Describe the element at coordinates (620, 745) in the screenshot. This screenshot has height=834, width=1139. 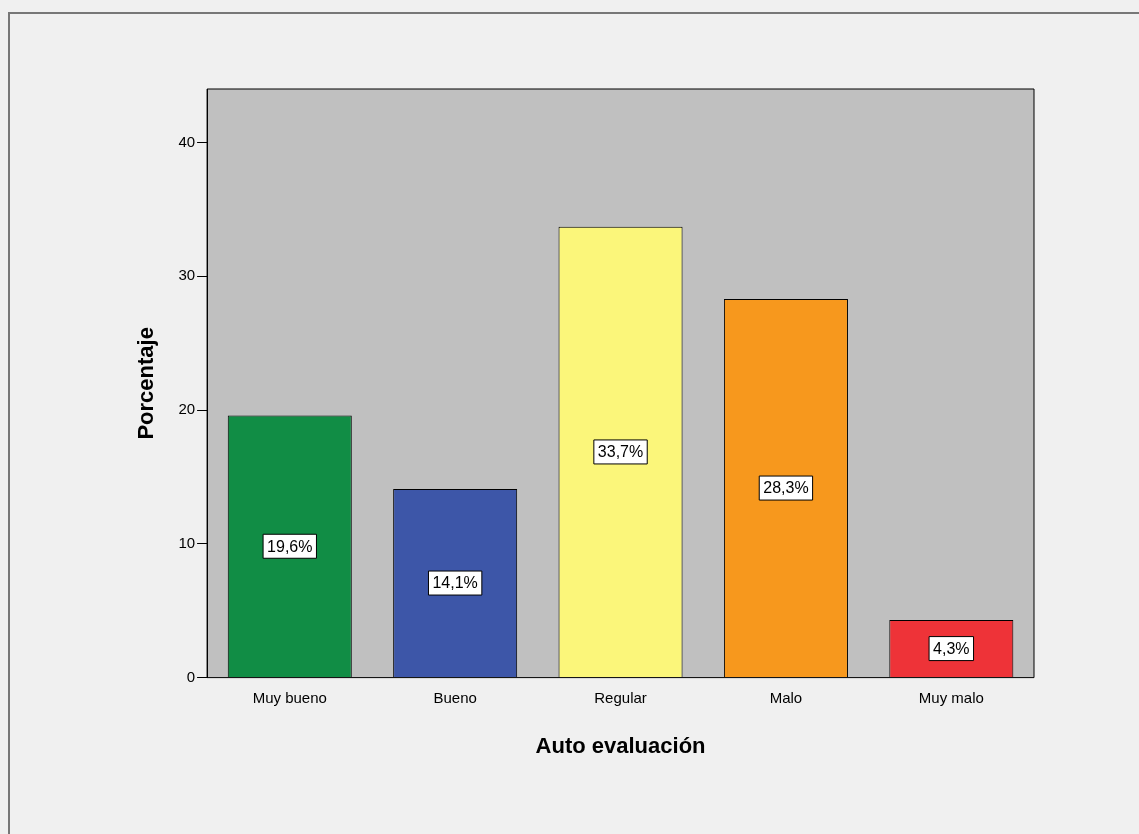
I see `x-axis-title: Auto evaluación` at that location.